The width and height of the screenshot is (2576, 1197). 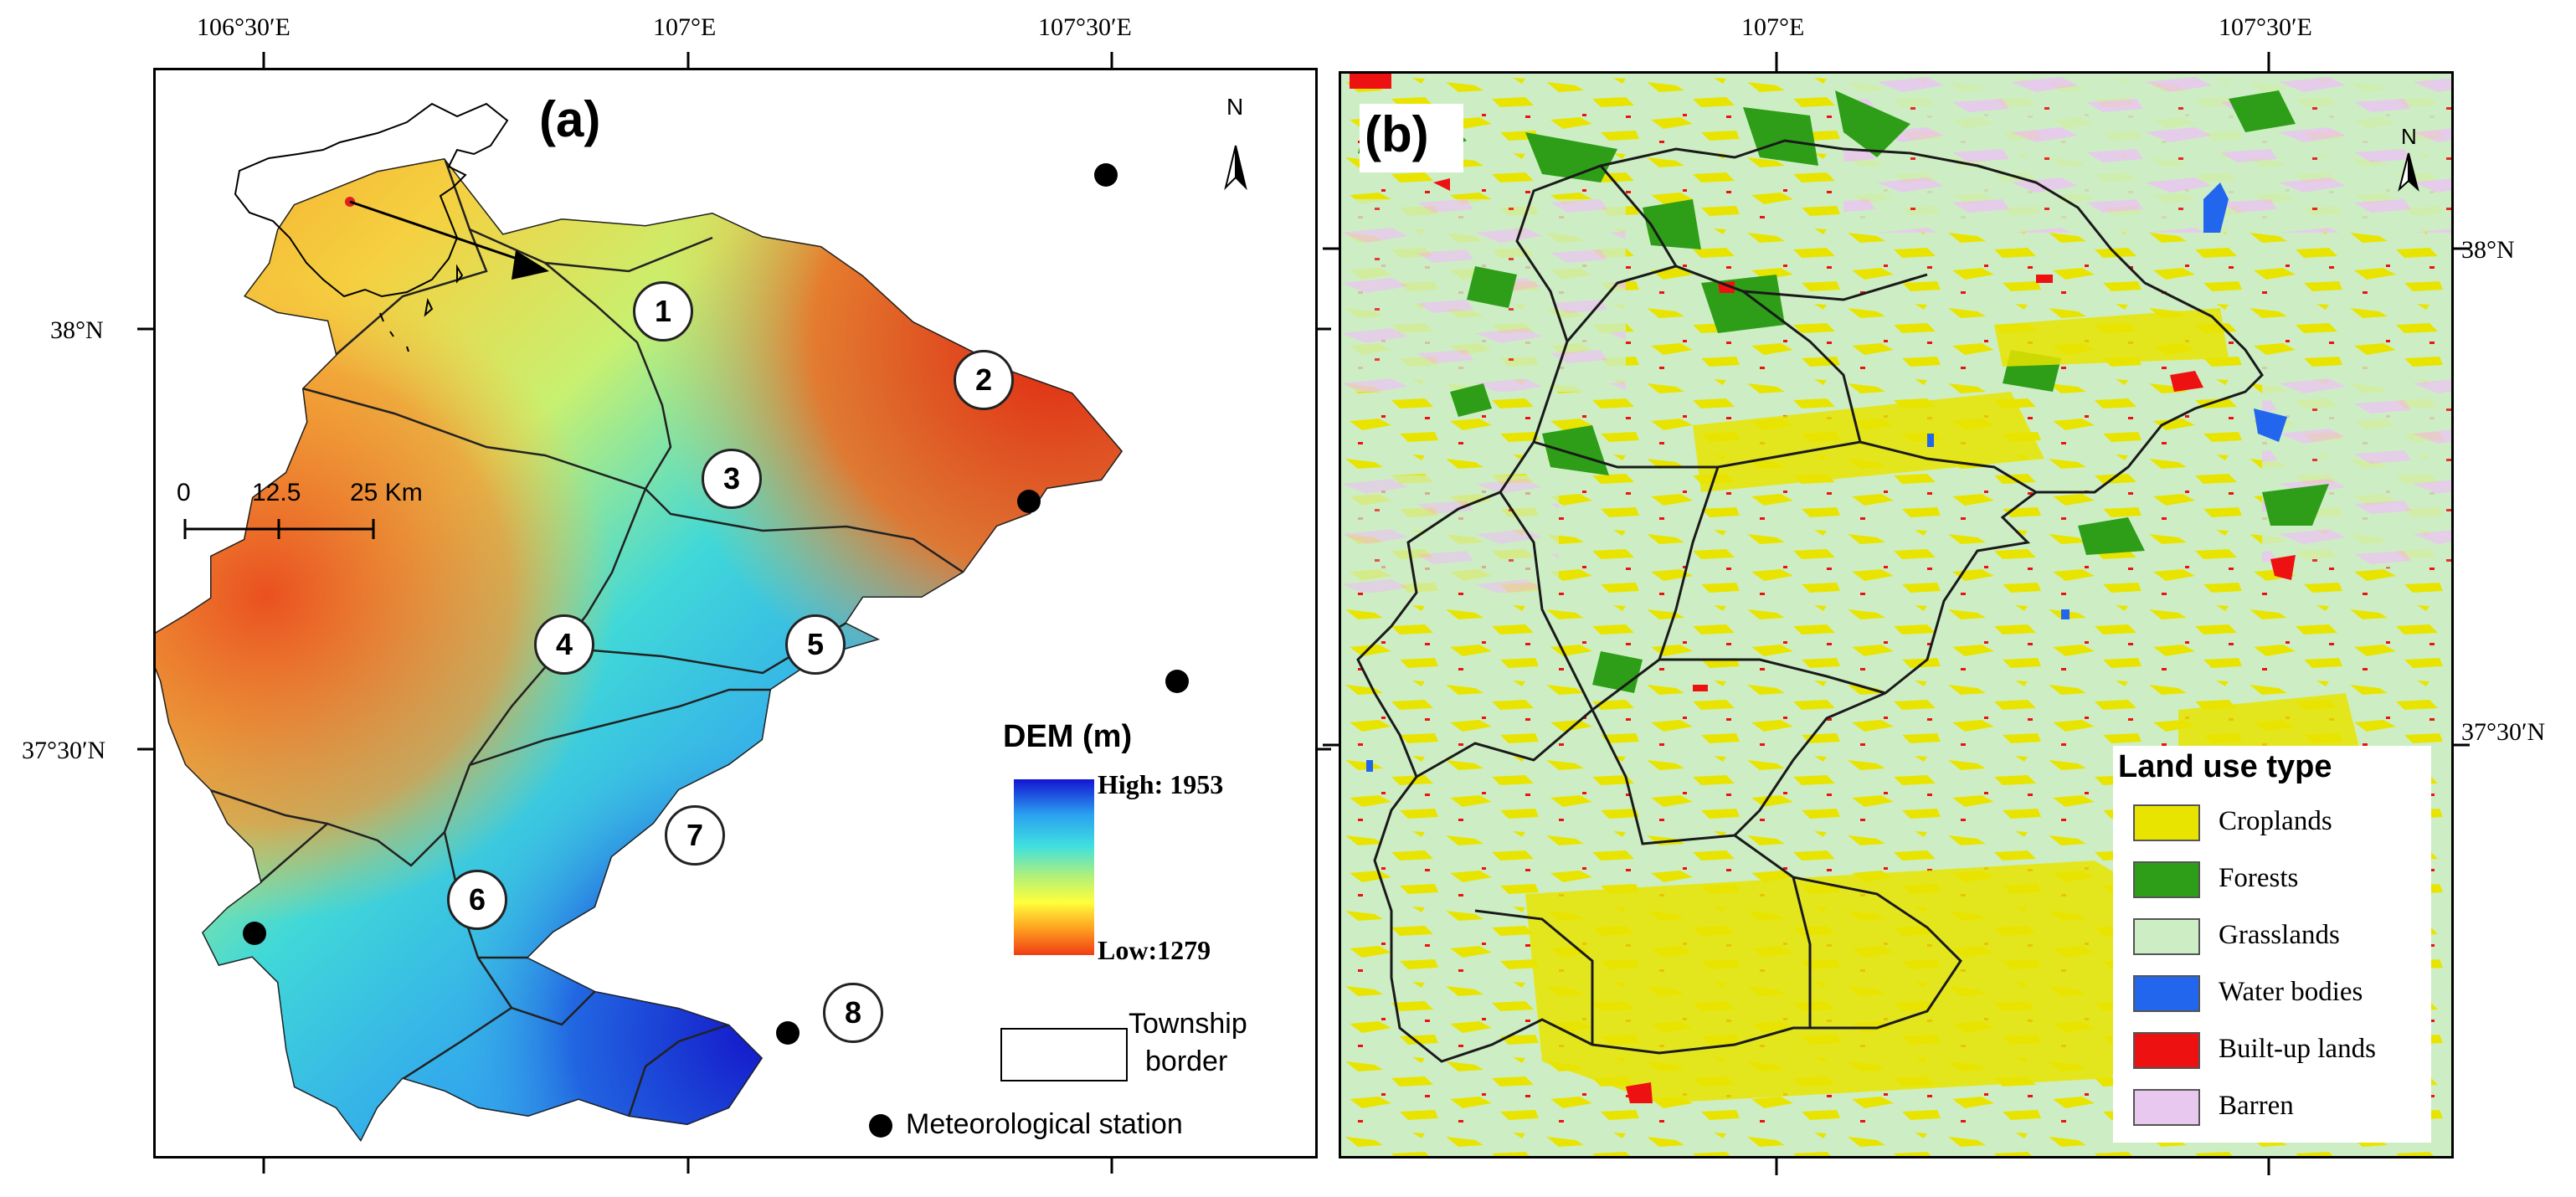 I want to click on legend-item-barren: Barren, so click(x=2272, y=1107).